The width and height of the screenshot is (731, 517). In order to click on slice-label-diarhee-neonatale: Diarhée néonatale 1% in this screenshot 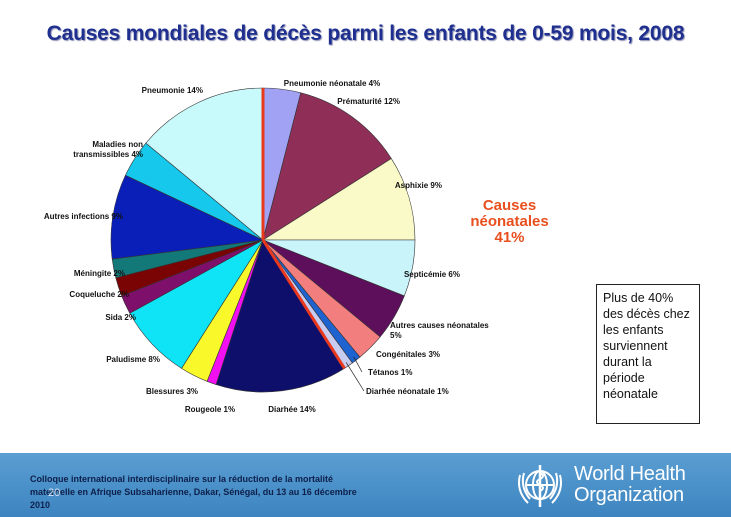, I will do `click(407, 391)`.